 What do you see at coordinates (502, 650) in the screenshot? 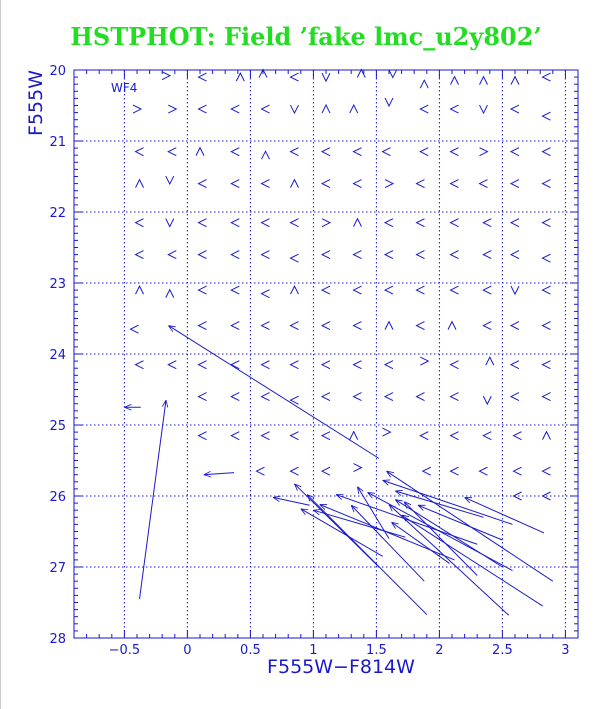
I see `x-tick-label: 2.5` at bounding box center [502, 650].